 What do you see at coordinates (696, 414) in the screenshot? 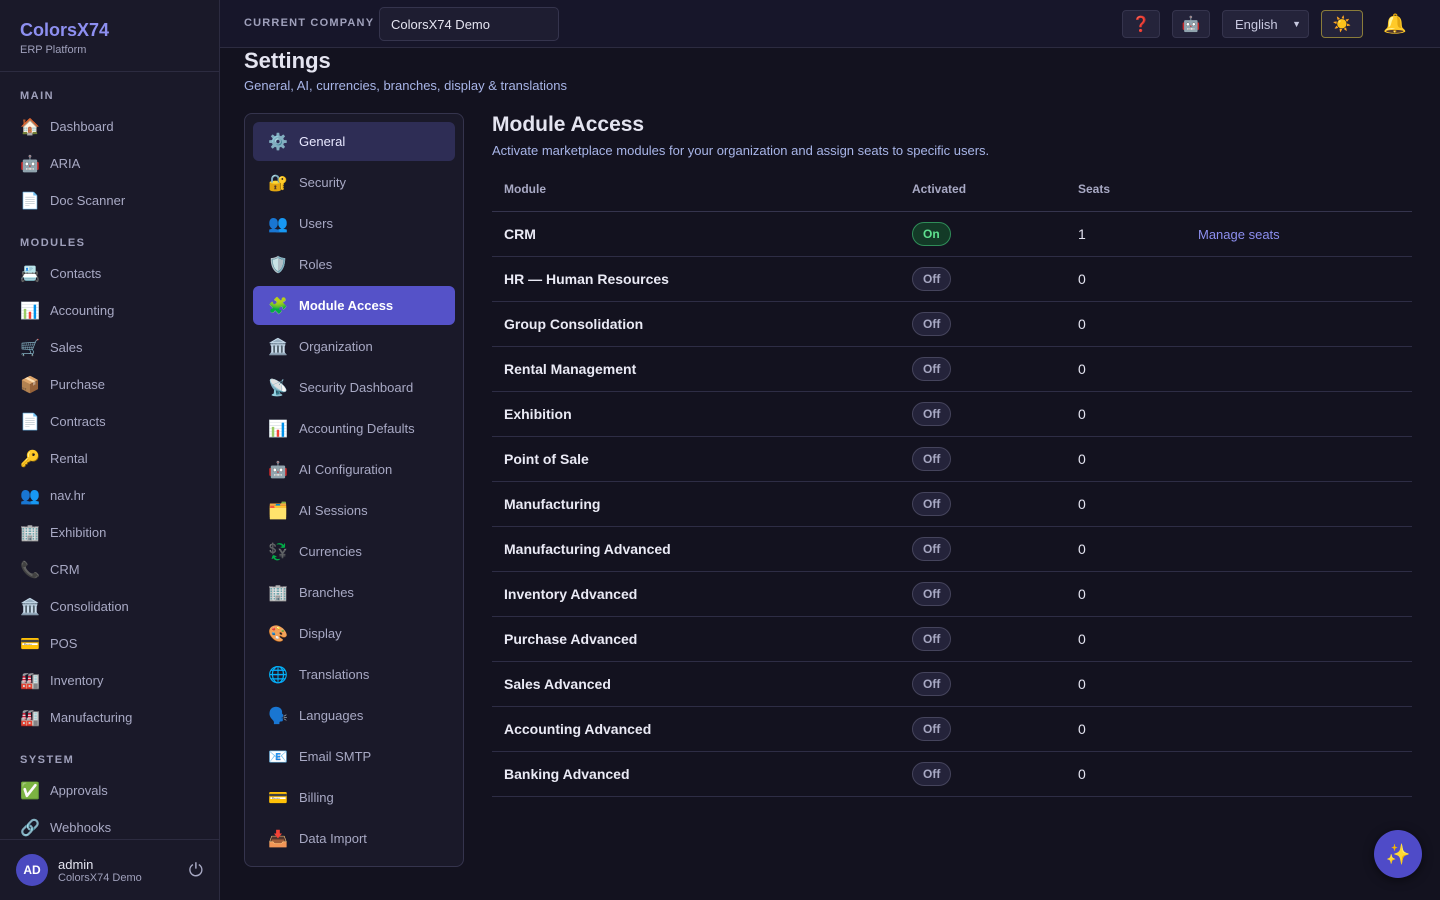
I see `module-name: Exhibition` at bounding box center [696, 414].